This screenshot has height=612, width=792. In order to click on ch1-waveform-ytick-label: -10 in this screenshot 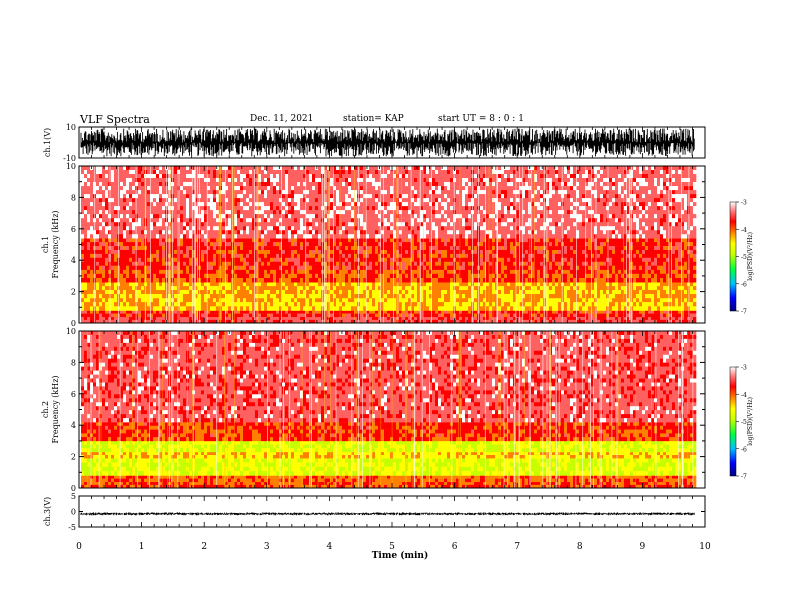, I will do `click(69, 158)`.